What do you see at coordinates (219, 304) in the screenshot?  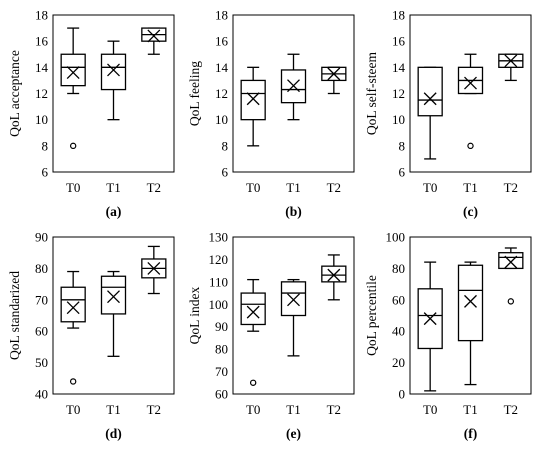 I see `y-tick-label: 100` at bounding box center [219, 304].